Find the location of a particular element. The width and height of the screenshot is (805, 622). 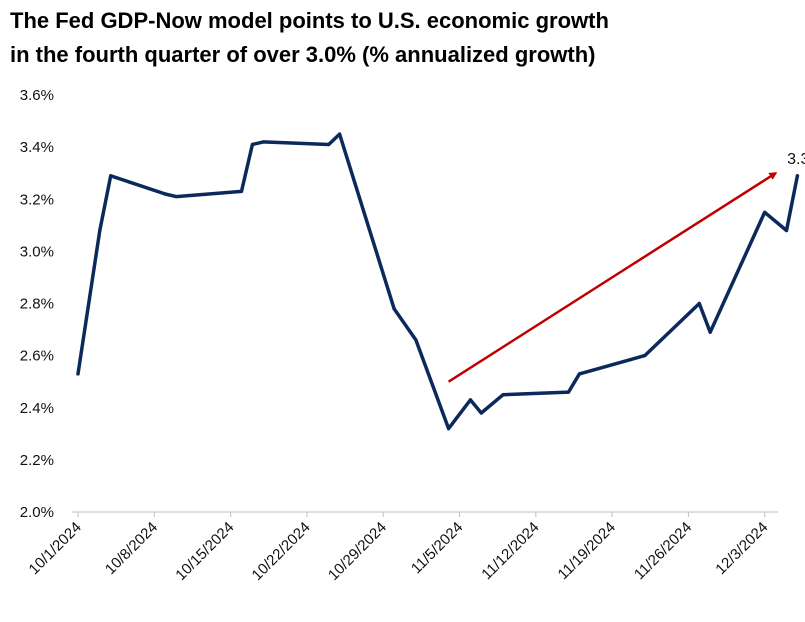

x-tick-label: 11/5/2024 is located at coordinates (437, 548).